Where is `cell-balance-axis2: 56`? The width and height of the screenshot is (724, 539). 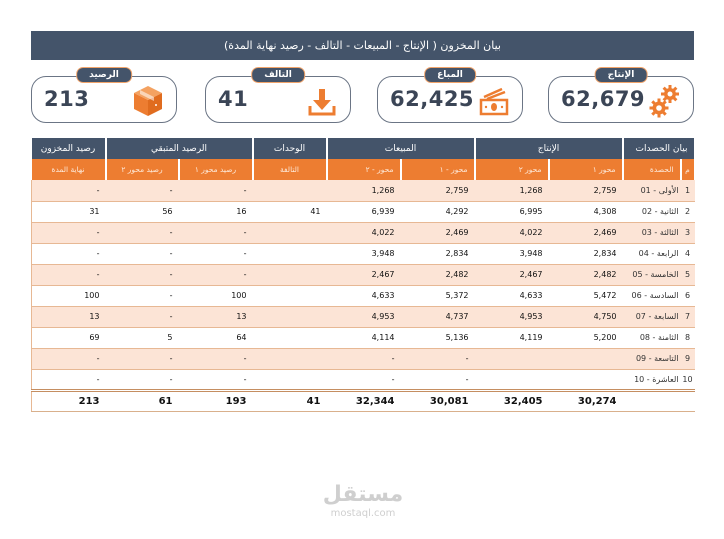
cell-balance-axis2: 56 is located at coordinates (142, 212).